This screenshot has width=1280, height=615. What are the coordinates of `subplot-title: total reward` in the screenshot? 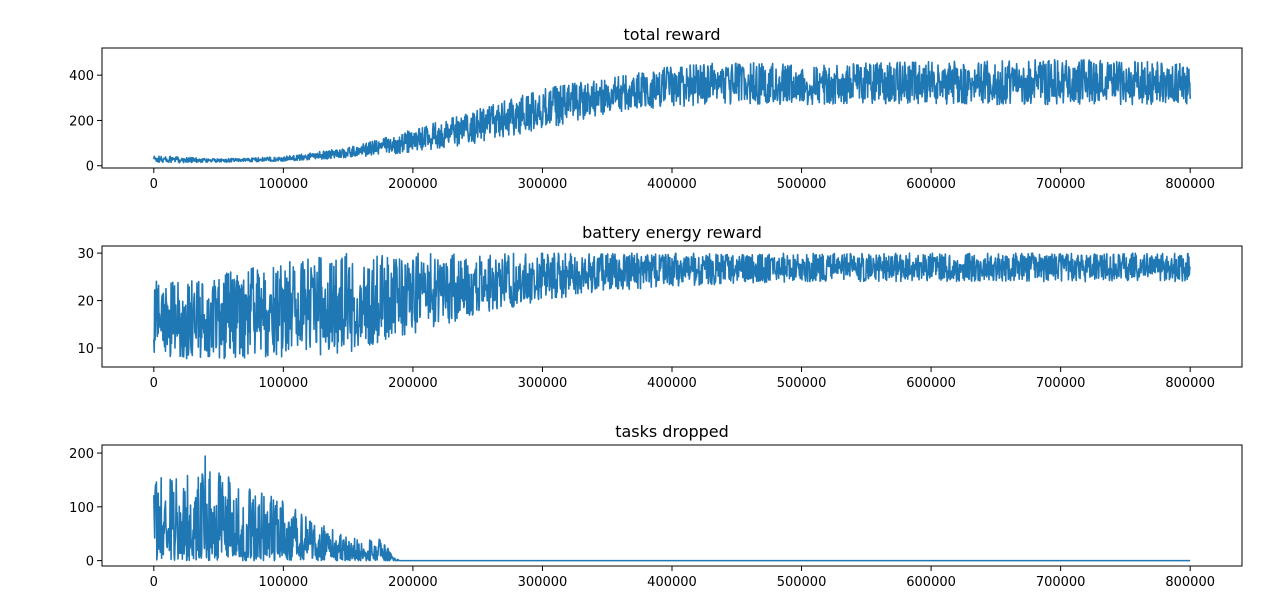 It's located at (671, 34).